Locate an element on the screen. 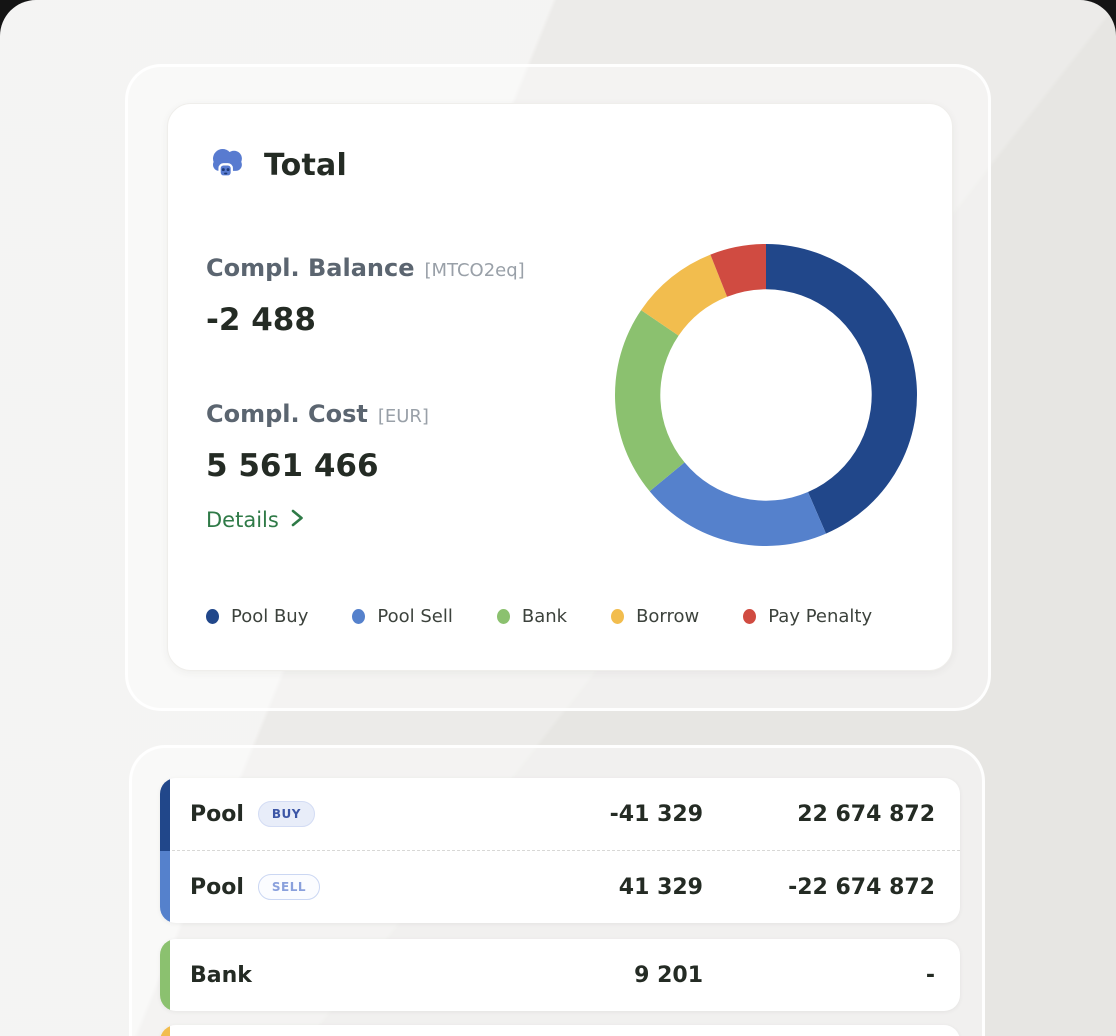  legend-item-bank: Bank is located at coordinates (532, 616).